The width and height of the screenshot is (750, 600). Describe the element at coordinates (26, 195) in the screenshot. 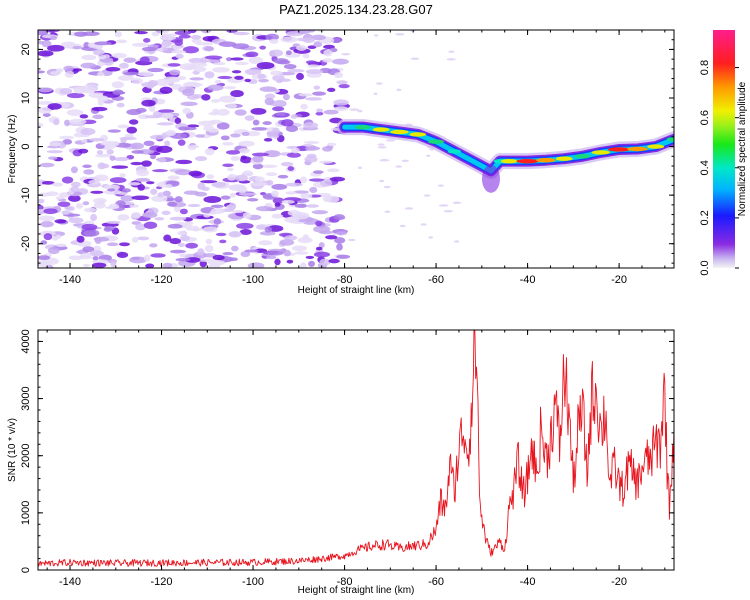

I see `spectrogram-y-tick-label: -10` at that location.